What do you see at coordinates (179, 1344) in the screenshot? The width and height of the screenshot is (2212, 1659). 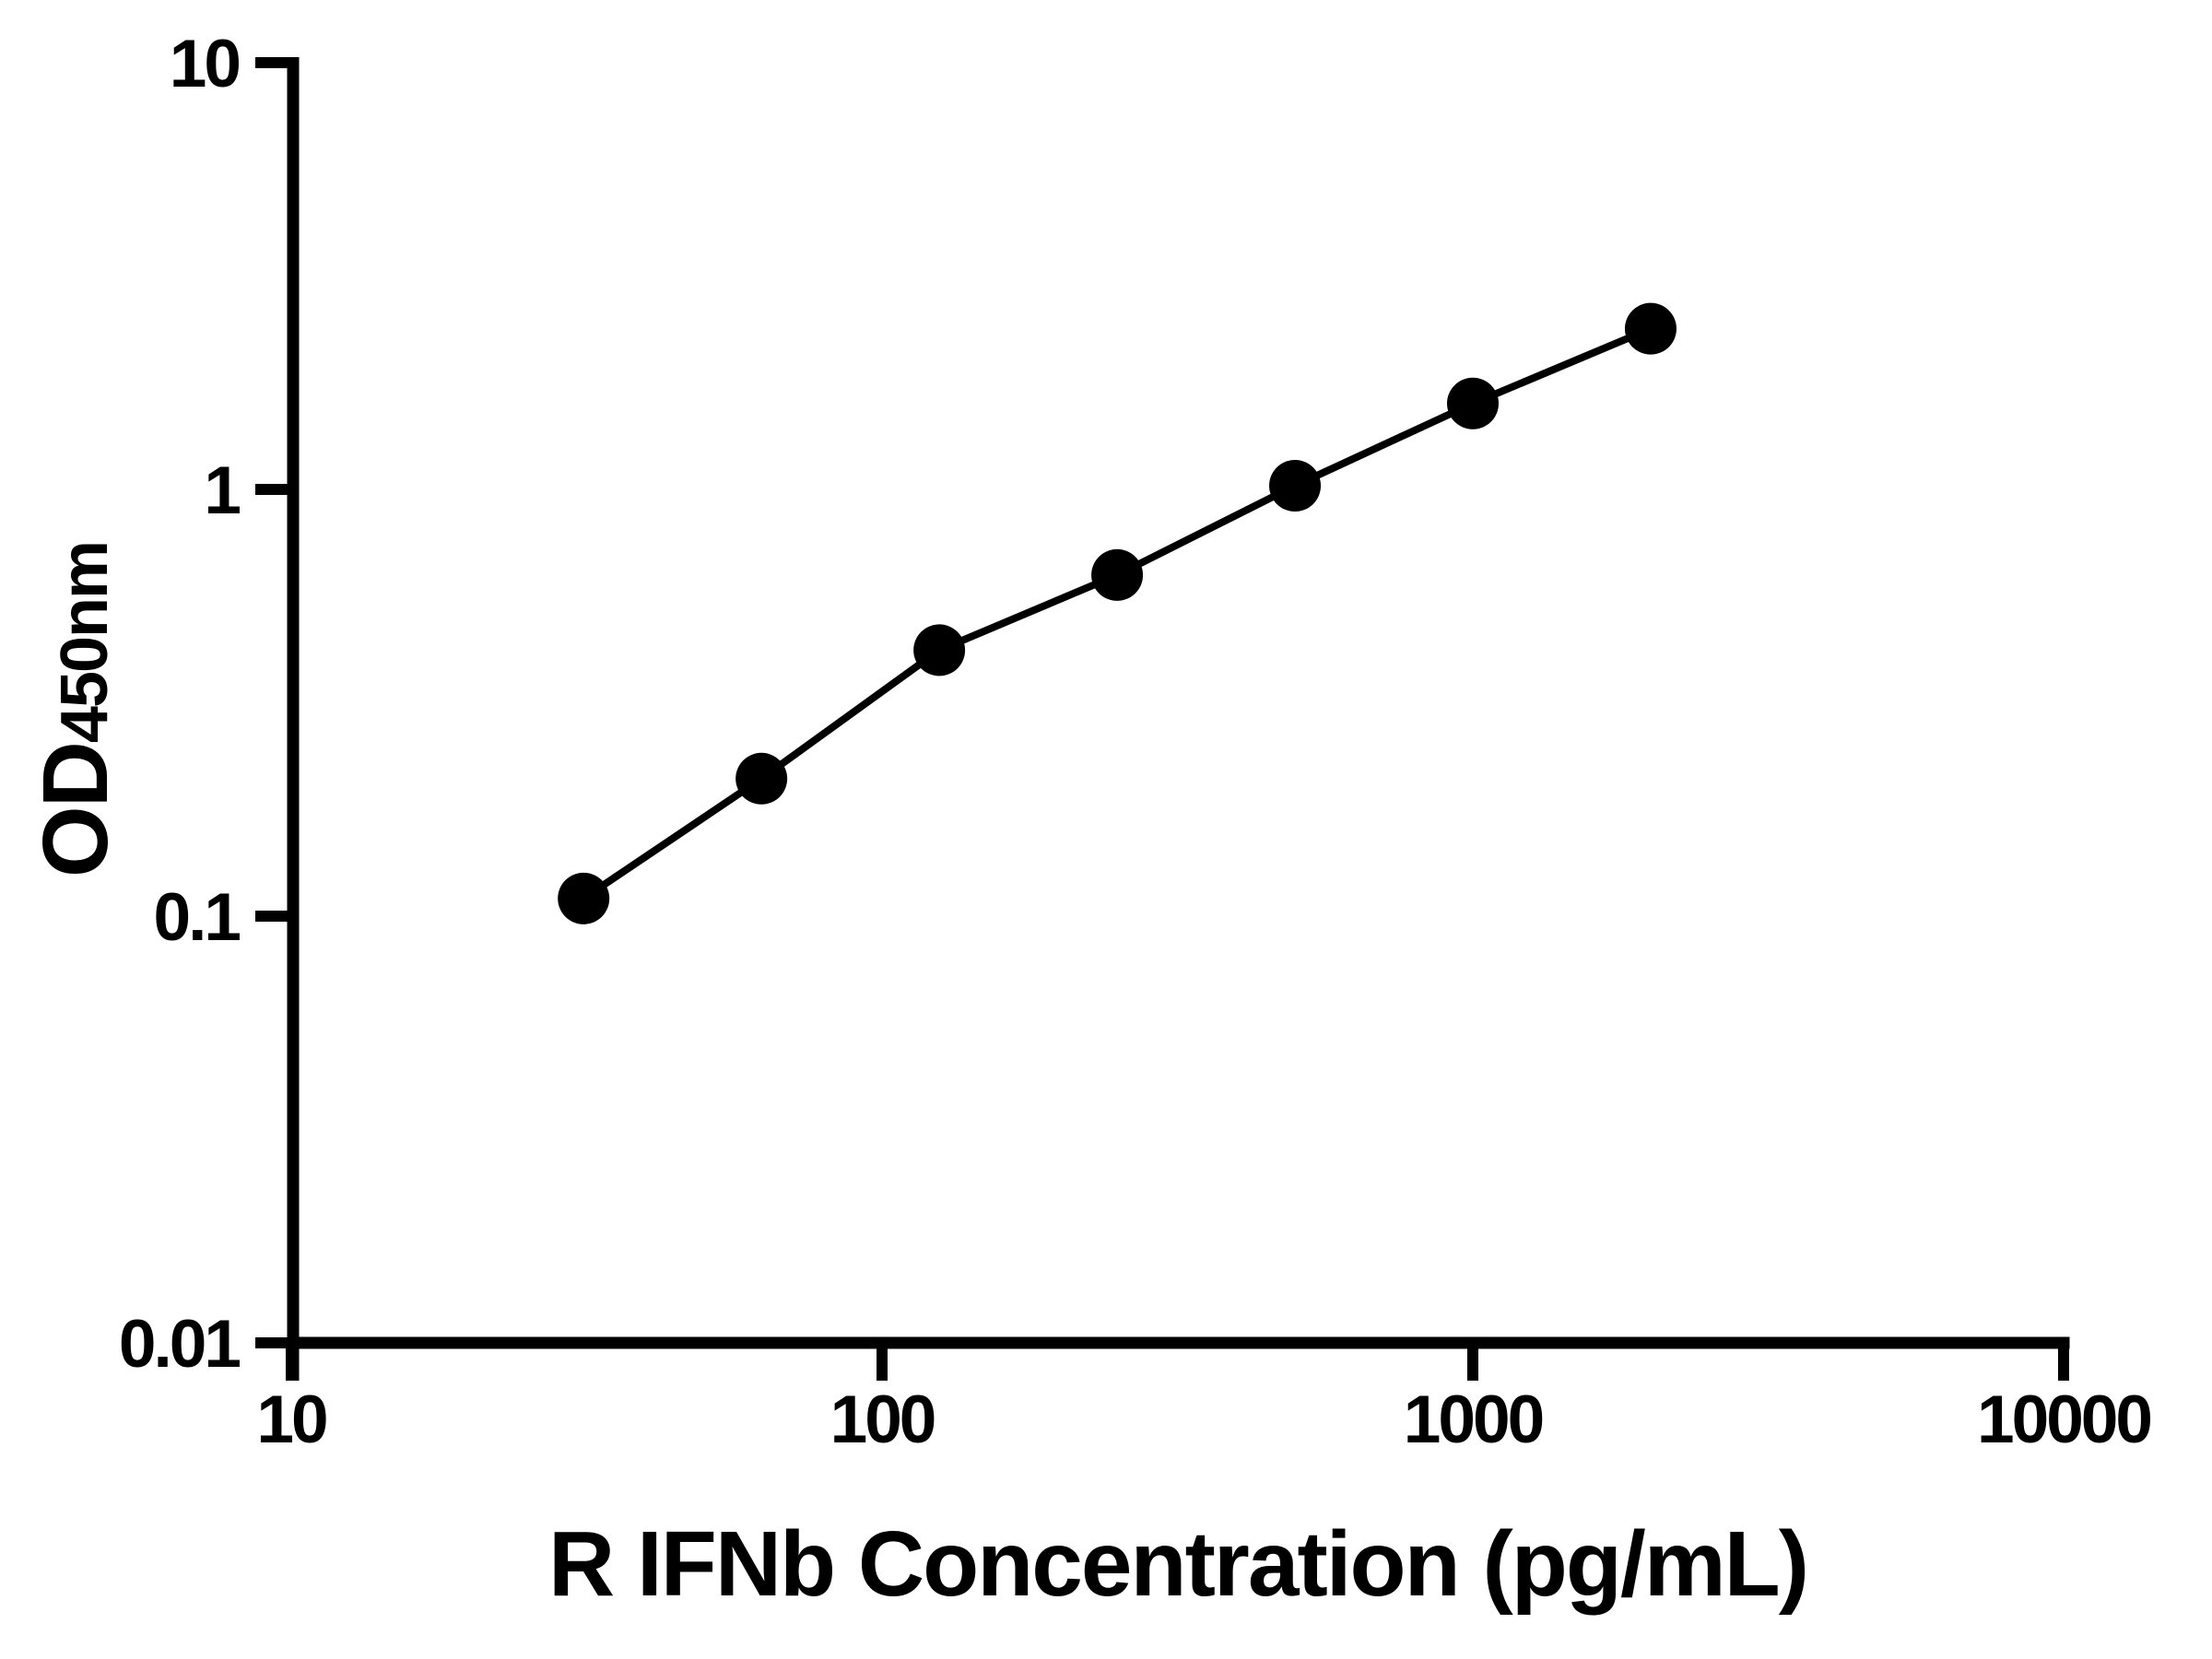 I see `y-tick-label-0.01: 0.01` at bounding box center [179, 1344].